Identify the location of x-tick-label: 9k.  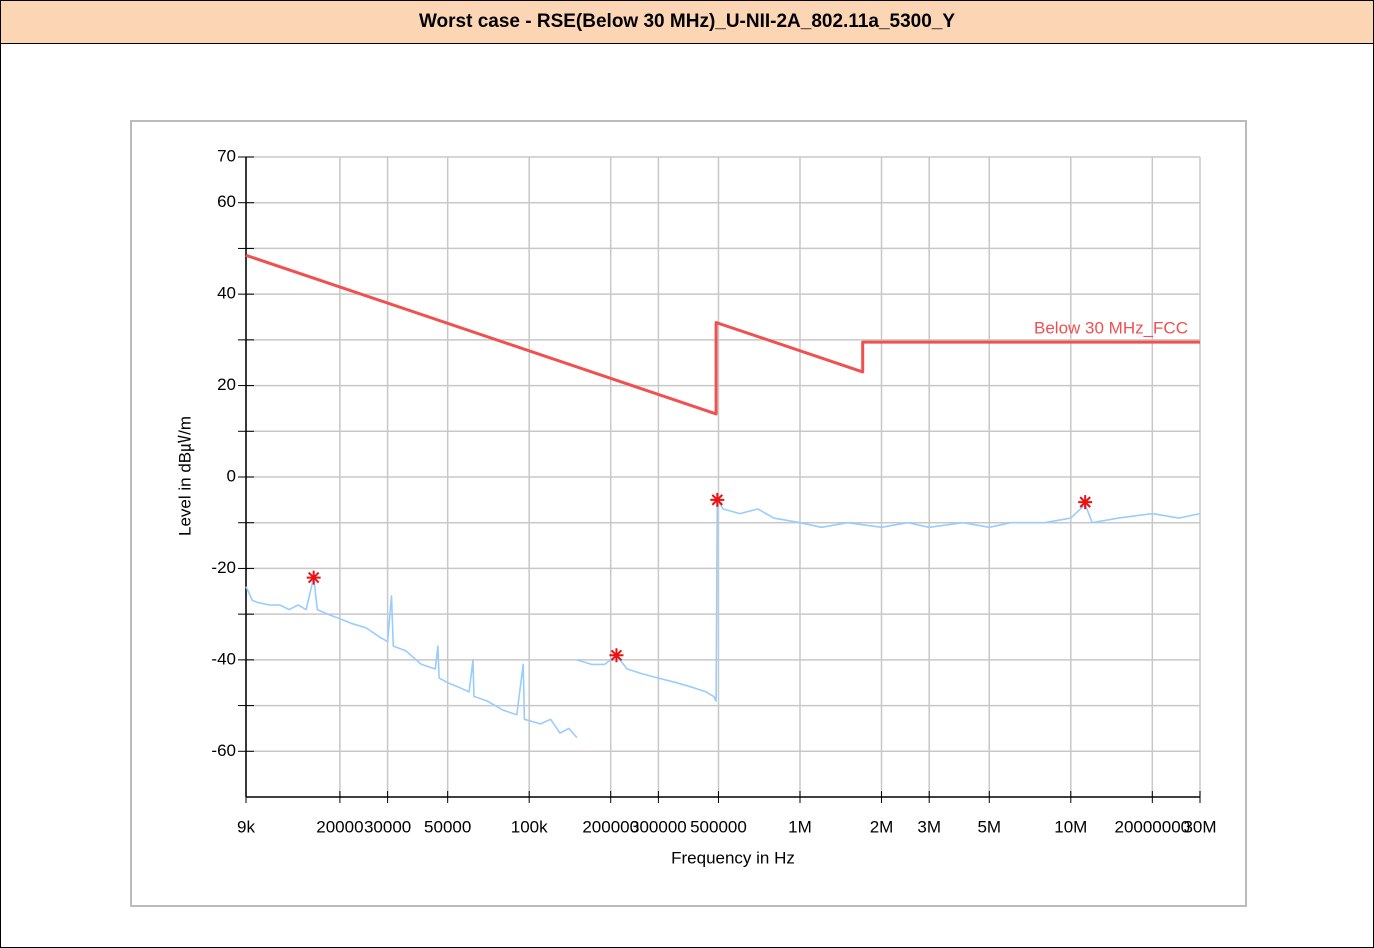
(246, 826).